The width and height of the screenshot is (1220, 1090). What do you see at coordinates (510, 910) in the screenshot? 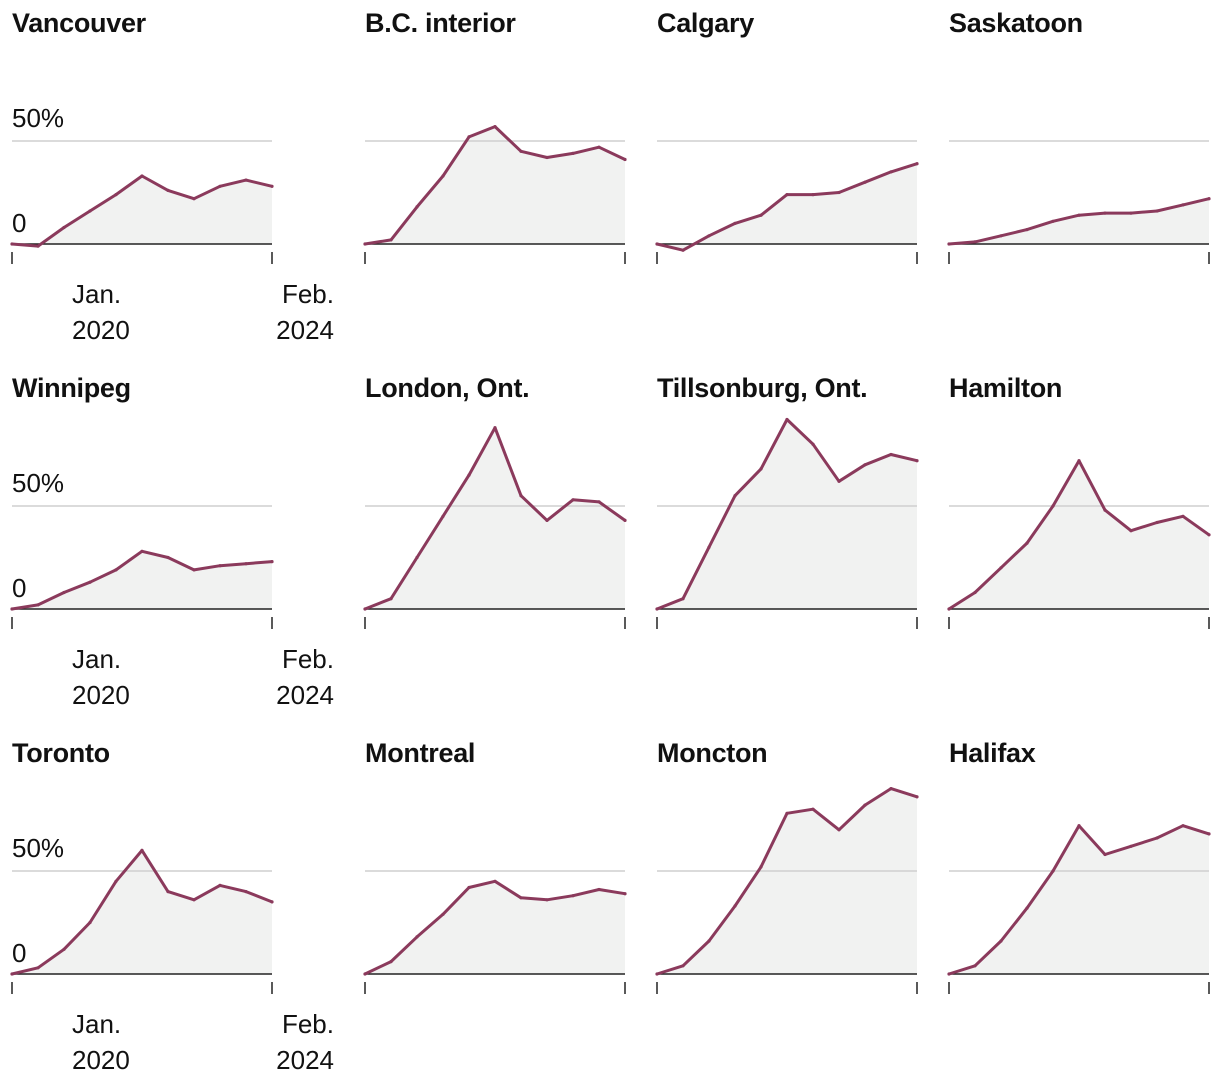
I see `chart-panel: Montreal` at bounding box center [510, 910].